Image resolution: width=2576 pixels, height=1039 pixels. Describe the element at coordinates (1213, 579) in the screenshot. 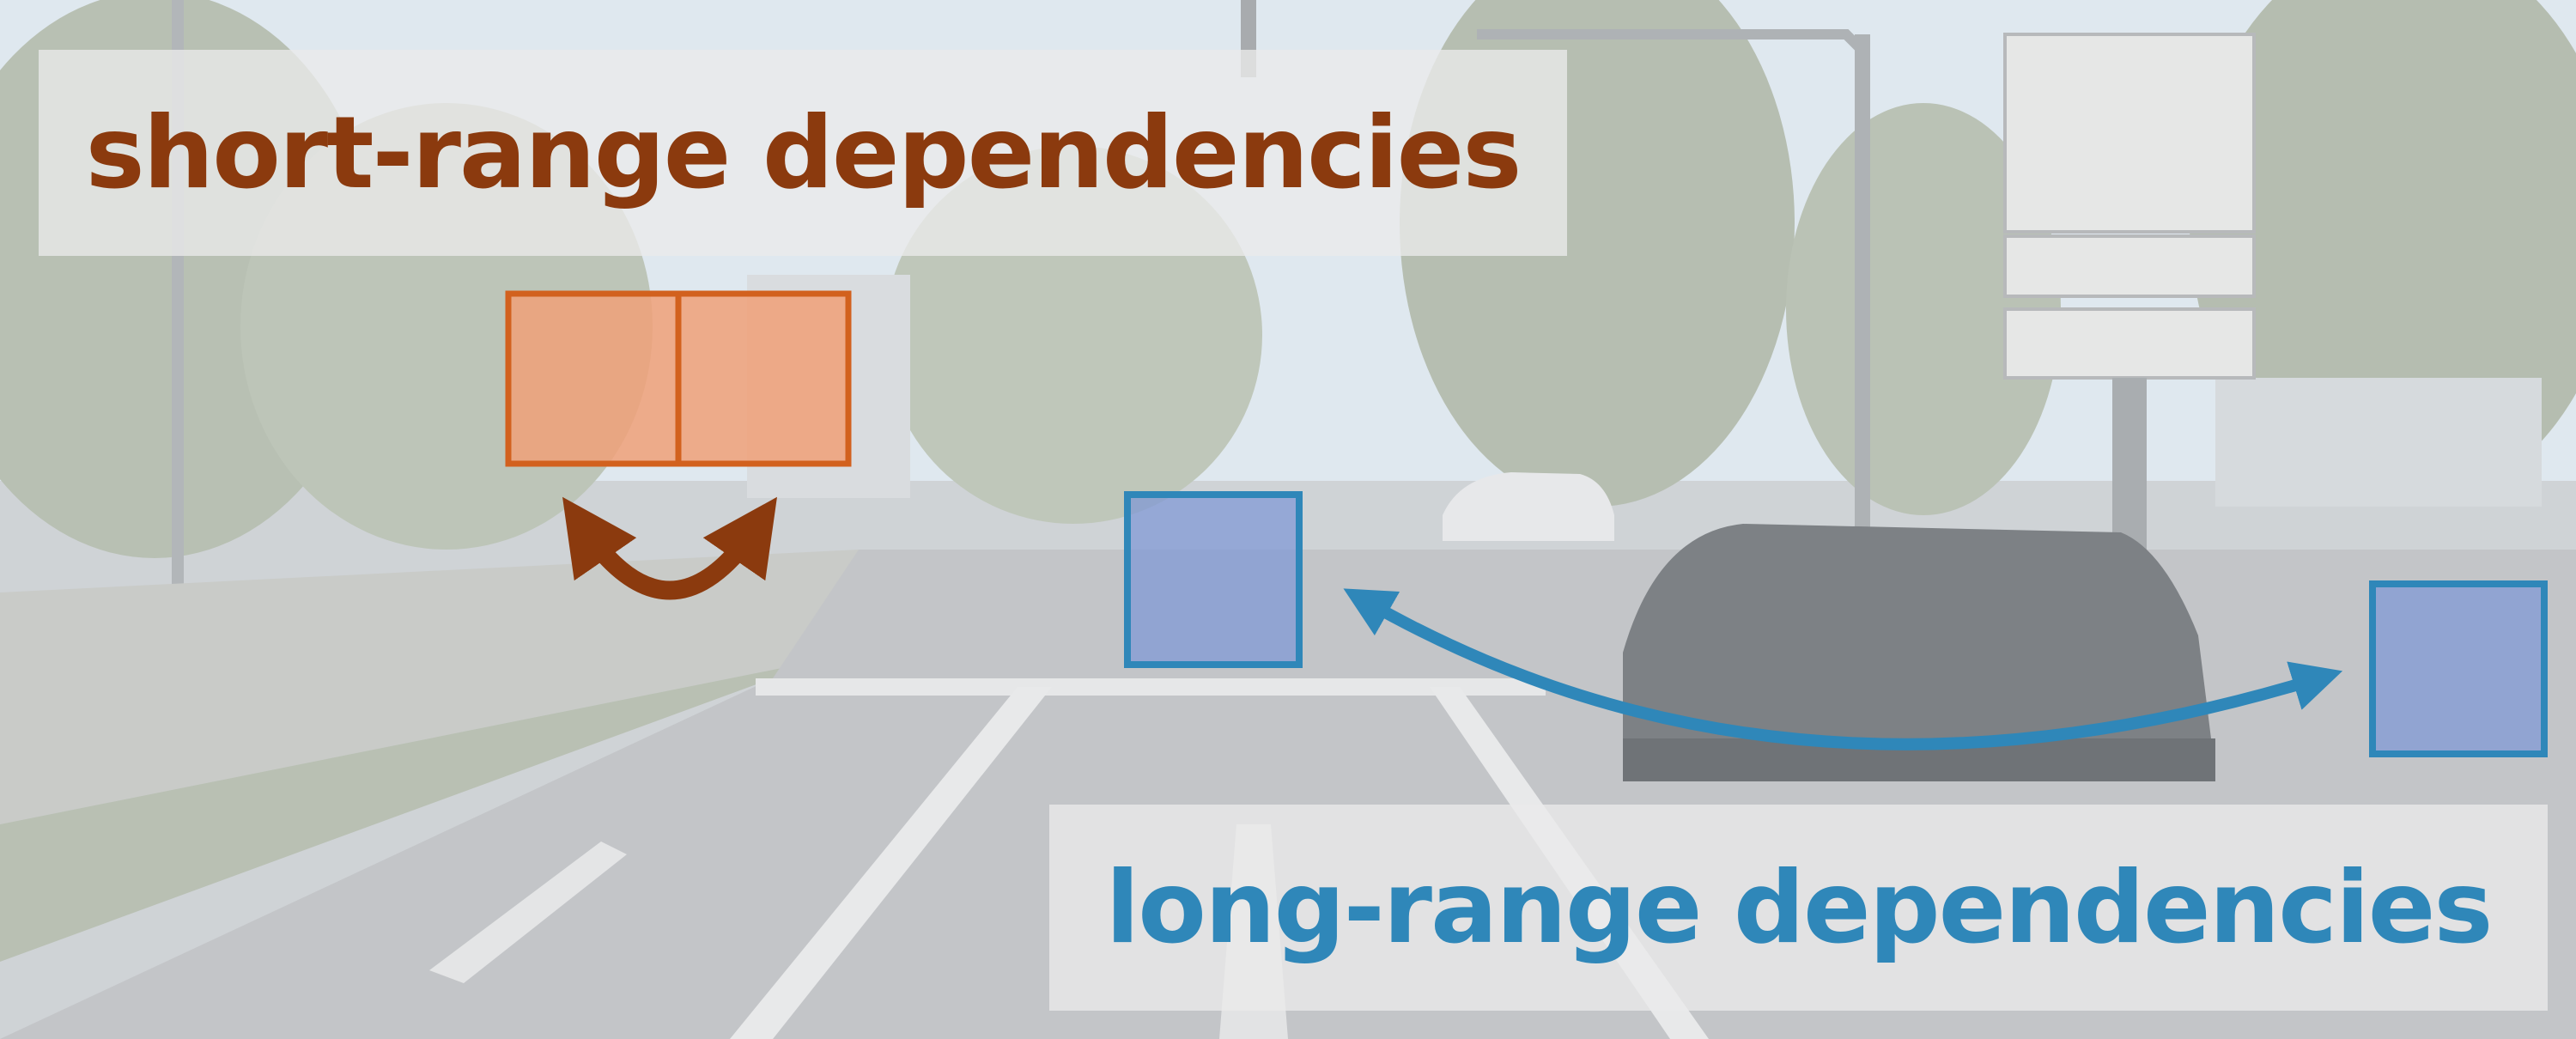

I see `long-range-patch-left` at that location.